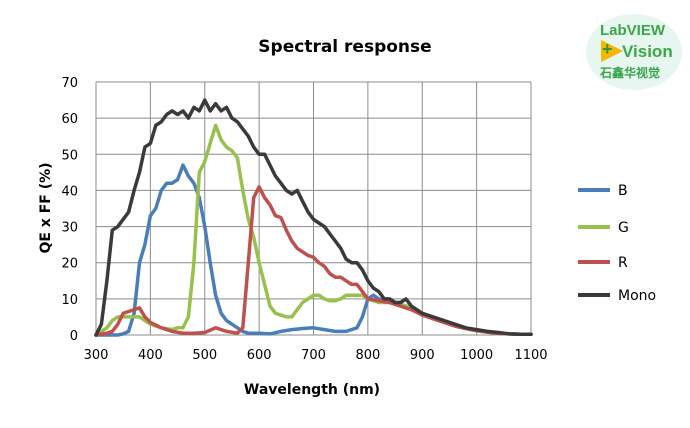  What do you see at coordinates (422, 355) in the screenshot?
I see `x-tick-label: 900` at bounding box center [422, 355].